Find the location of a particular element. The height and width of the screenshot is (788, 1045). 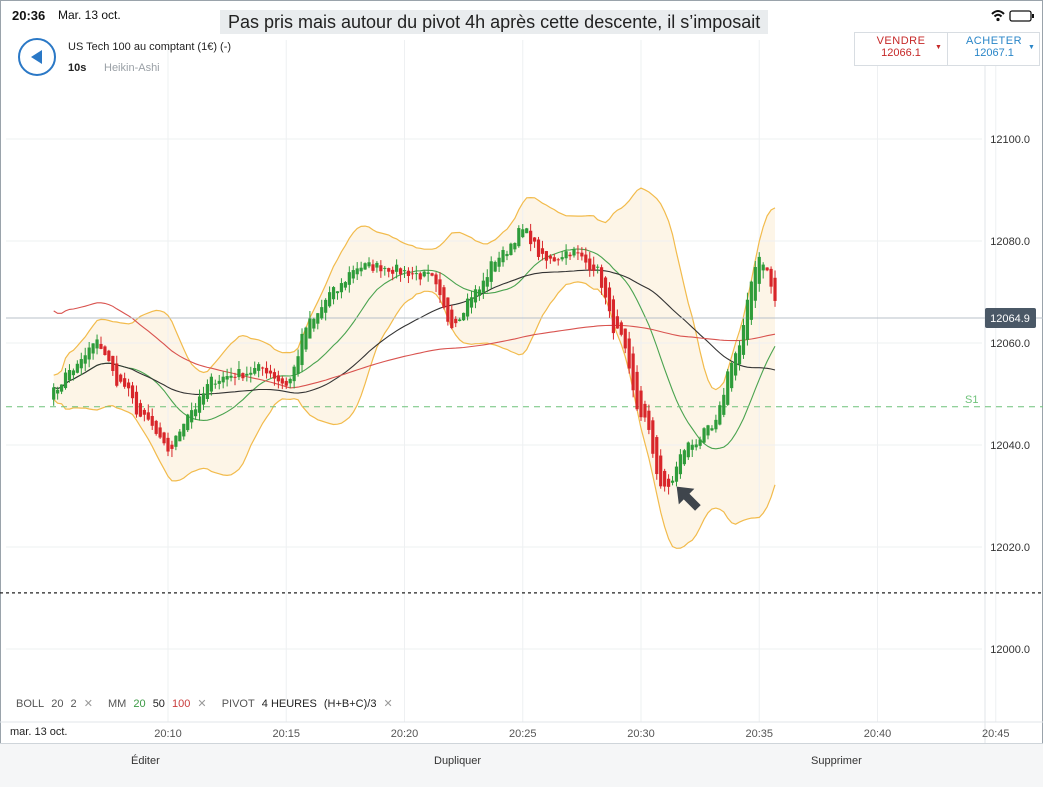

timeframe-selector: 10s is located at coordinates (77, 68).